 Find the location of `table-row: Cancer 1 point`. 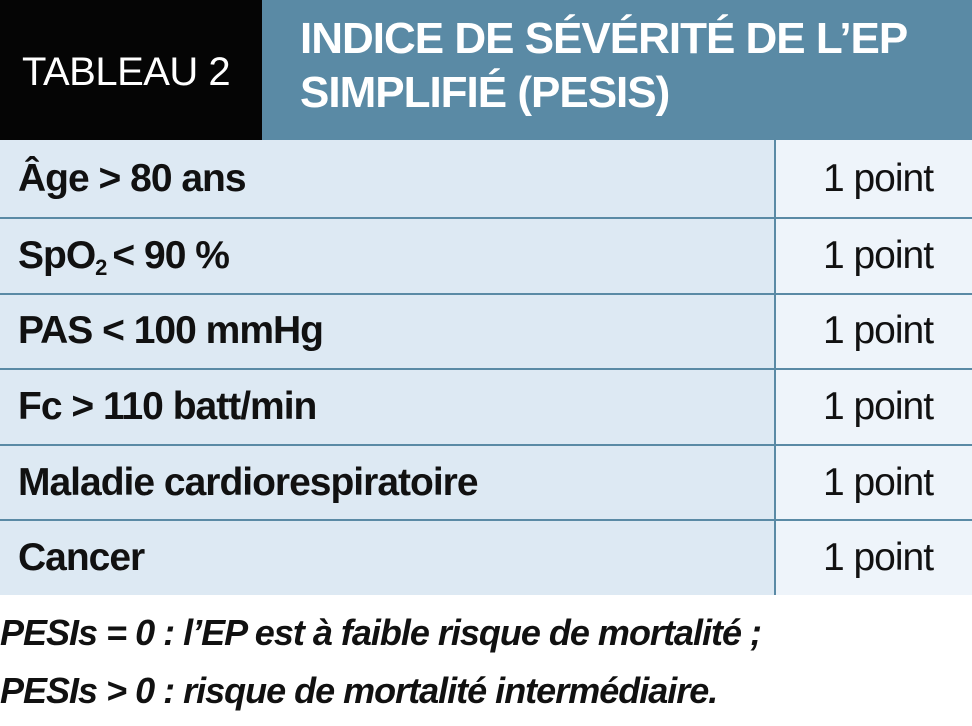

table-row: Cancer 1 point is located at coordinates (486, 557).